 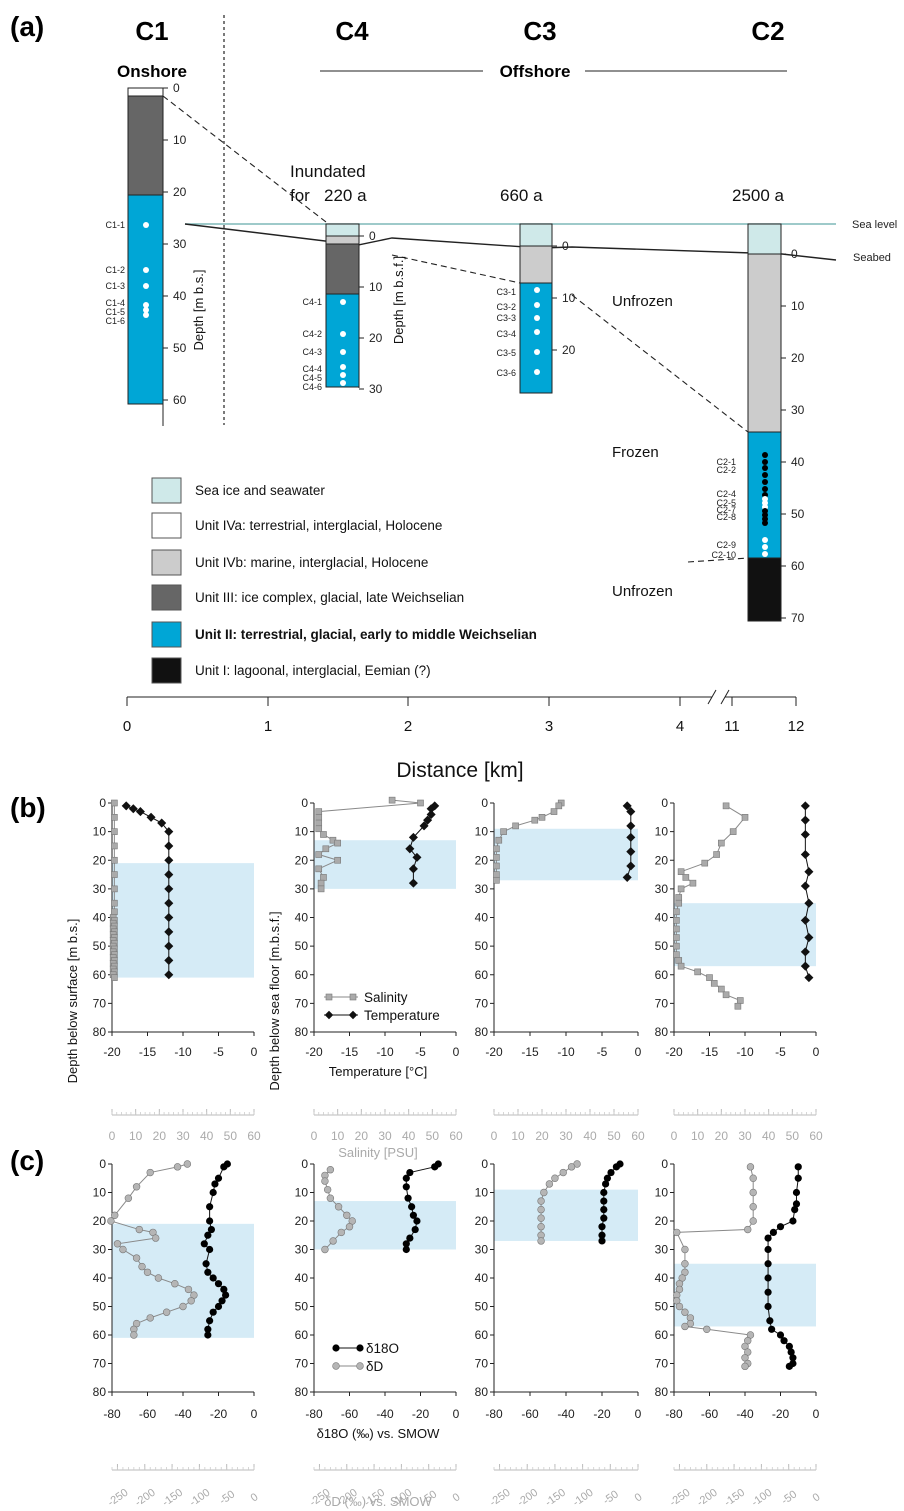 What do you see at coordinates (379, 1433) in the screenshot?
I see `d18o-axis-label: δ18O (‰) vs. SMOW` at bounding box center [379, 1433].